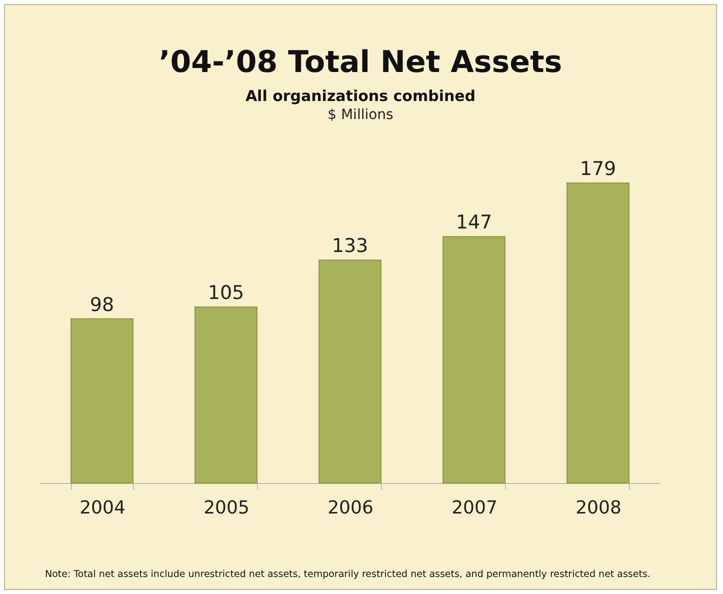  What do you see at coordinates (351, 508) in the screenshot?
I see `x-tick-label: 2006` at bounding box center [351, 508].